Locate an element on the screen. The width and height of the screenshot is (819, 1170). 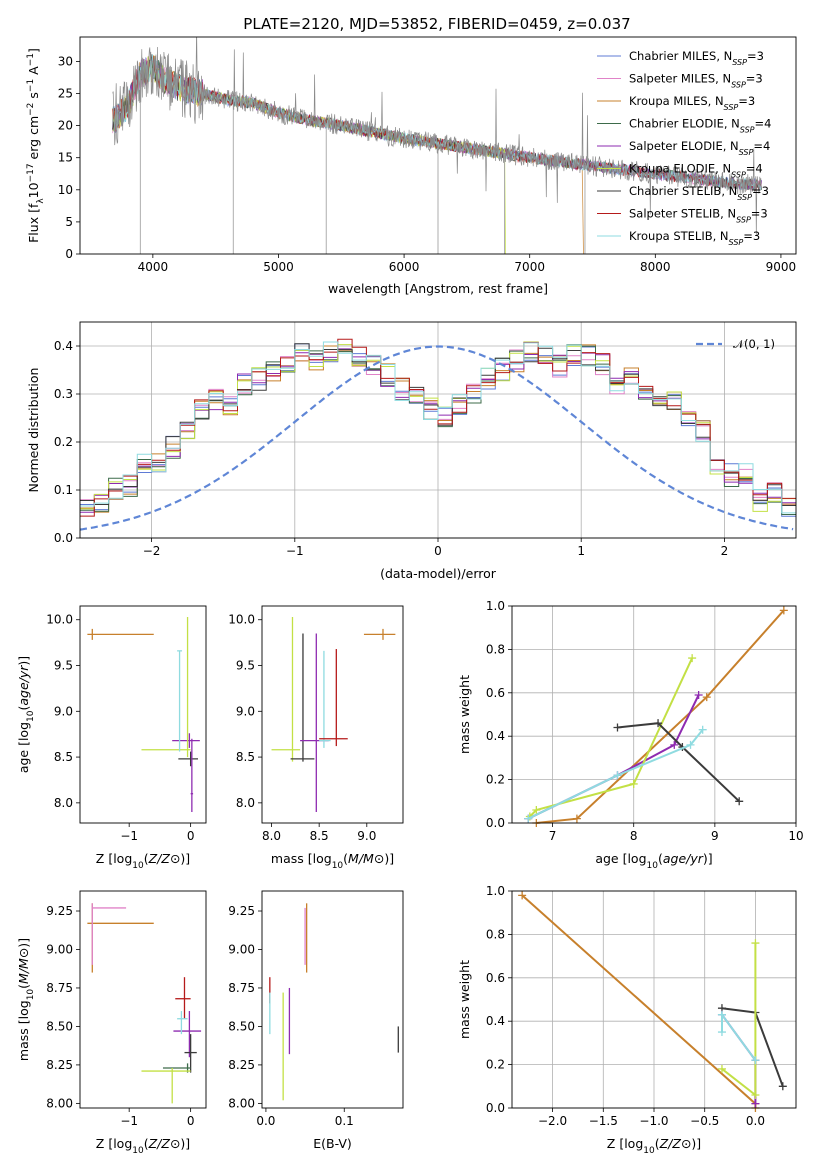
label-part: Flux [f is located at coordinates (33, 223).